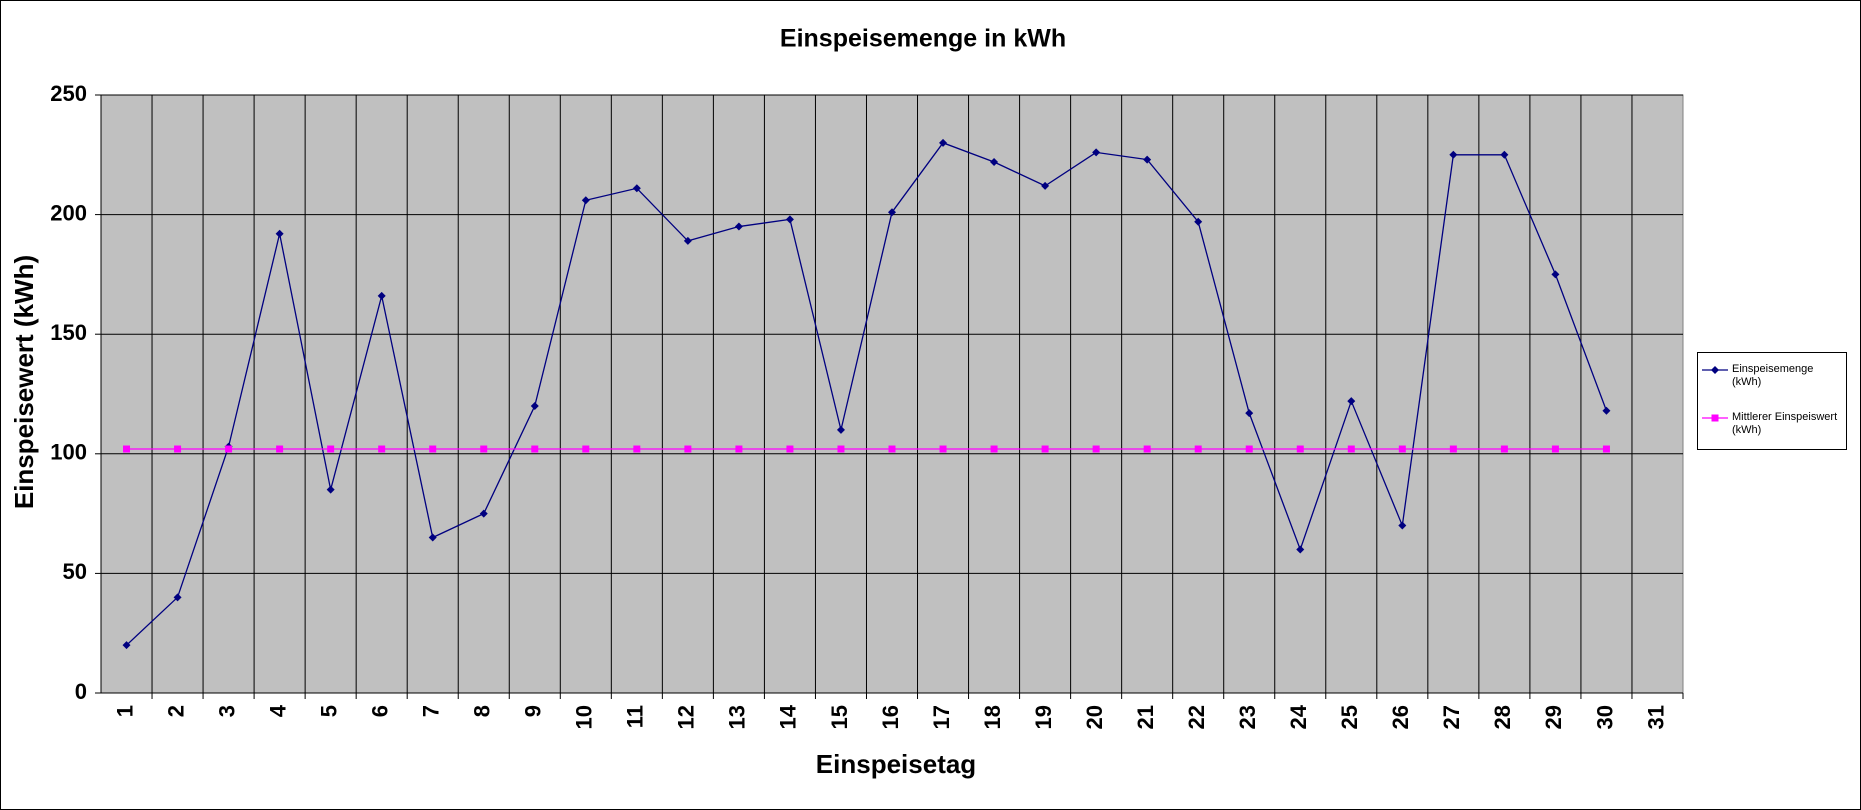 The width and height of the screenshot is (1861, 810). What do you see at coordinates (890, 717) in the screenshot?
I see `x-tick-label: 16` at bounding box center [890, 717].